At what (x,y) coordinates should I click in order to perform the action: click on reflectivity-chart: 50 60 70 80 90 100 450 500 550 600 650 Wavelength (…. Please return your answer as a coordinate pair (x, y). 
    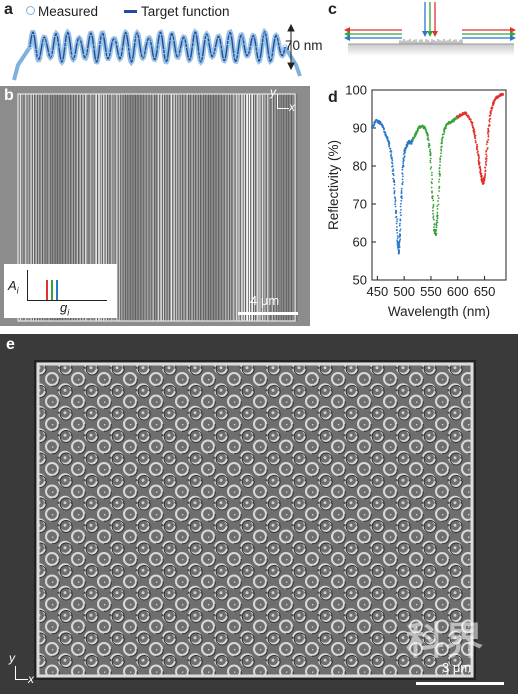
    Looking at the image, I should click on (416, 201).